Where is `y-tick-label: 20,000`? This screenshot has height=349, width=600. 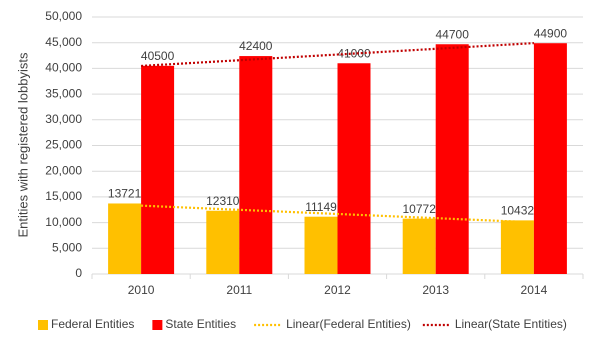 y-tick-label: 20,000 is located at coordinates (63, 170).